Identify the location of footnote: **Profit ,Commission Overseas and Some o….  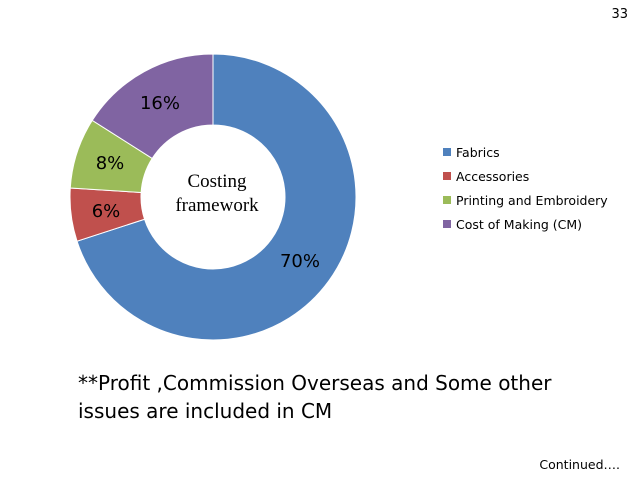
(315, 397).